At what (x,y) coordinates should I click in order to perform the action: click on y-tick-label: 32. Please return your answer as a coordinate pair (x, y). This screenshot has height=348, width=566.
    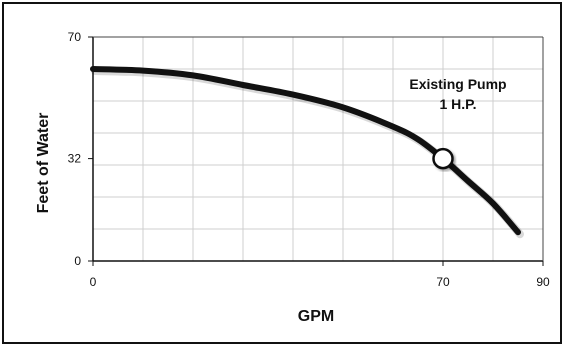
    Looking at the image, I should click on (75, 159).